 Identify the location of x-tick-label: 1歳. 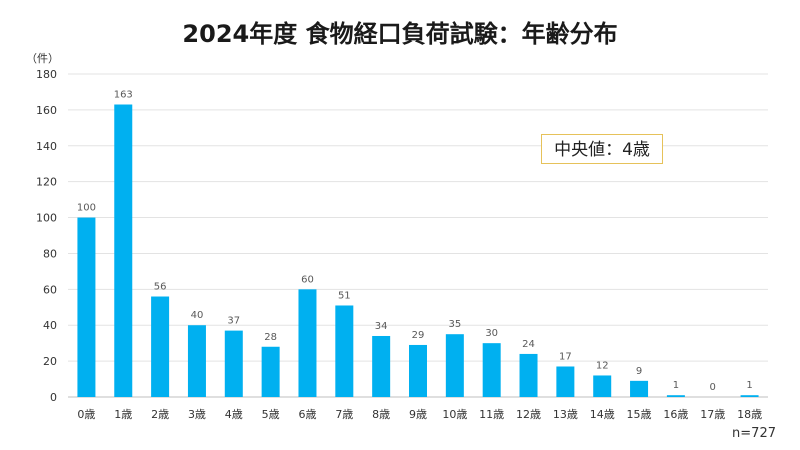
(123, 414).